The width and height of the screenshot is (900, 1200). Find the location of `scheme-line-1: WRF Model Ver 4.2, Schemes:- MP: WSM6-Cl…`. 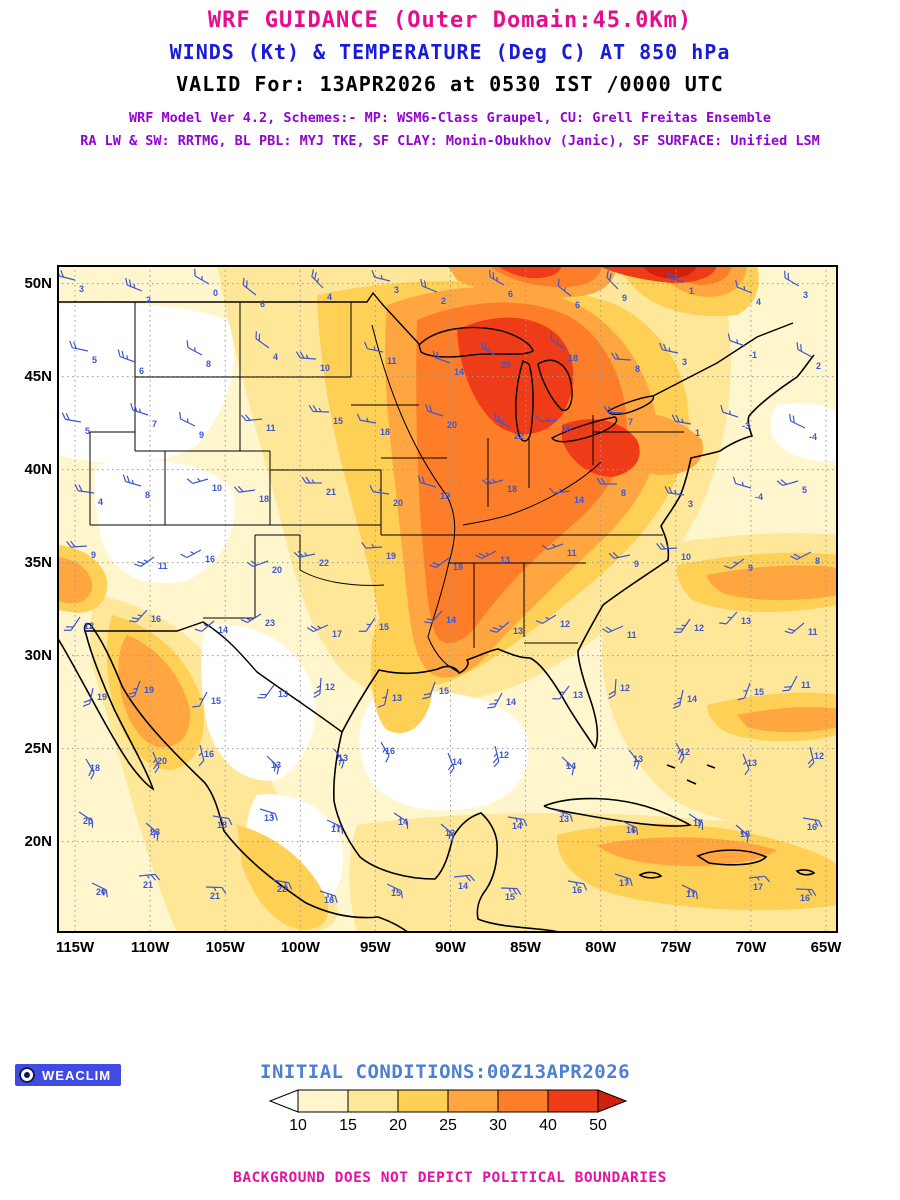

scheme-line-1: WRF Model Ver 4.2, Schemes:- MP: WSM6-Cl… is located at coordinates (450, 118).